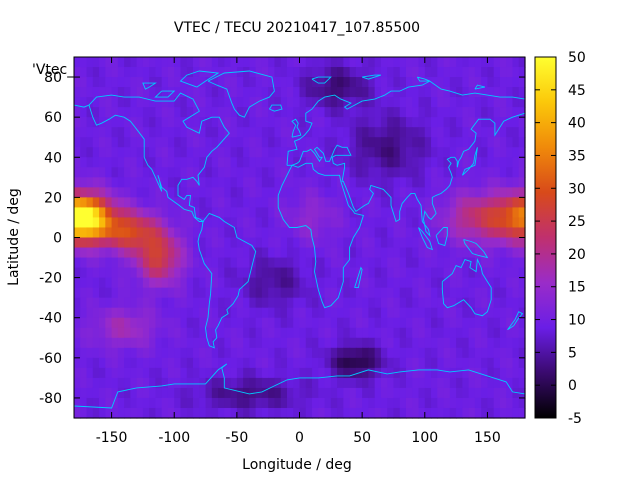  I want to click on coastline-path, so click(423, 79).